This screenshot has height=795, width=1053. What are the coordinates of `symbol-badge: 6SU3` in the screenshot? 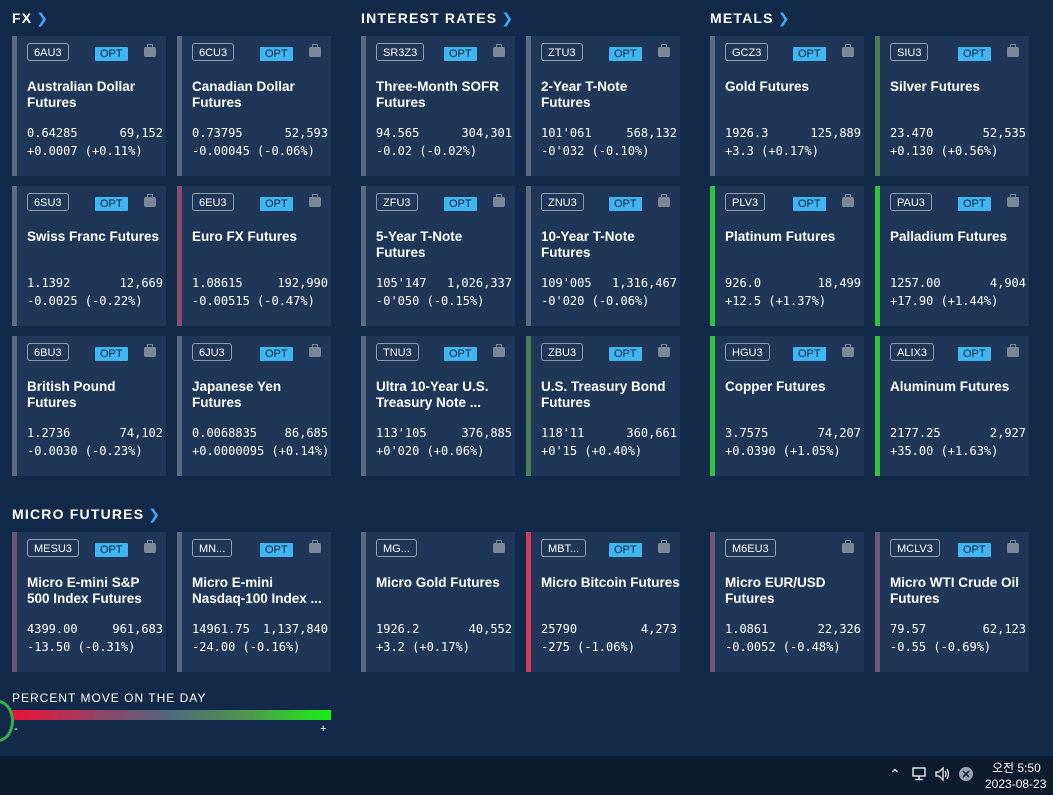 It's located at (48, 202).